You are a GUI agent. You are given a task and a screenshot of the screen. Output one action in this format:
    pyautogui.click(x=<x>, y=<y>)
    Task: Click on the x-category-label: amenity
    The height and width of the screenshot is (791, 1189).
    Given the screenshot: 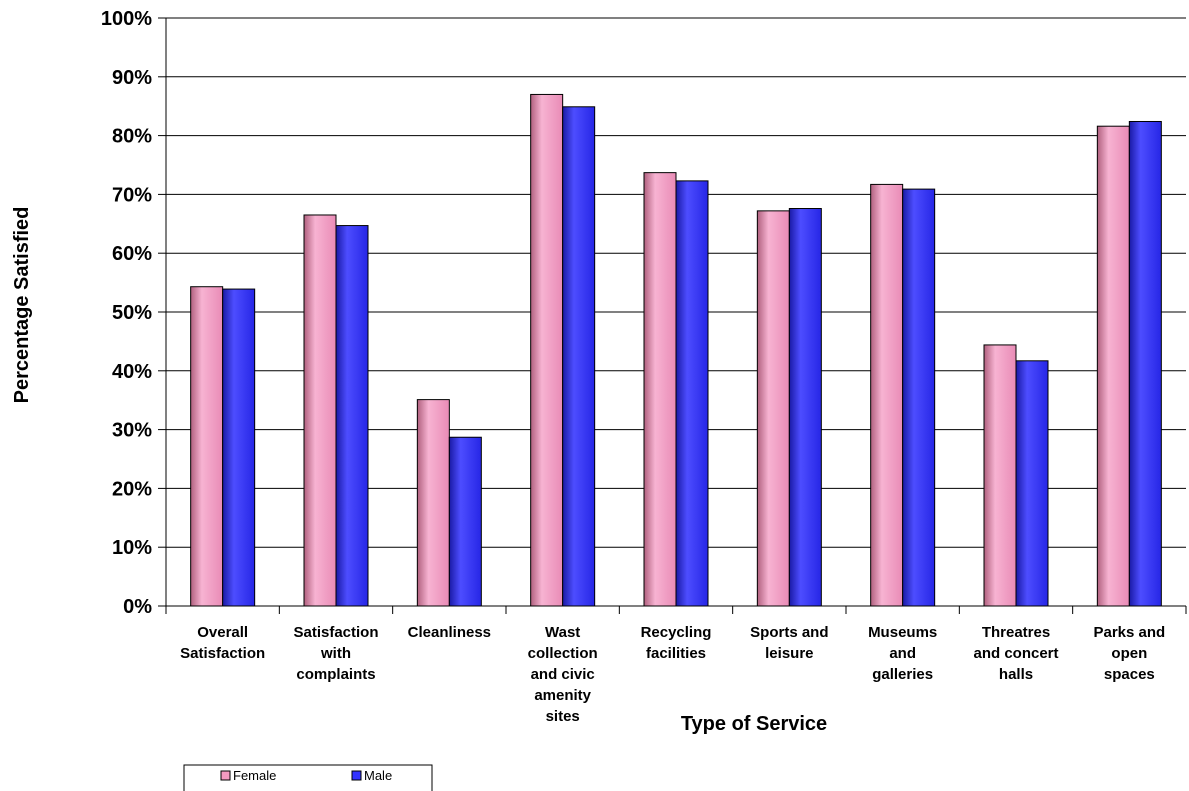 What is the action you would take?
    pyautogui.click(x=562, y=695)
    